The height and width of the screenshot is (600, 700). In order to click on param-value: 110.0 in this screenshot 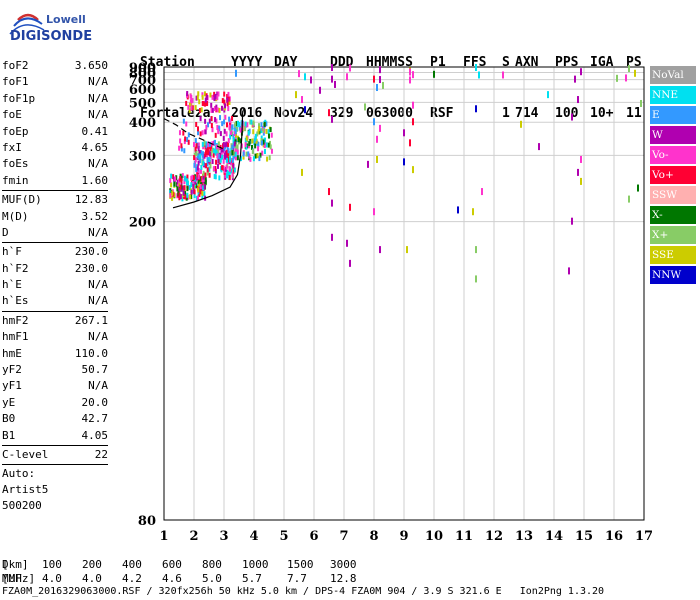, I will do `click(91, 353)`.